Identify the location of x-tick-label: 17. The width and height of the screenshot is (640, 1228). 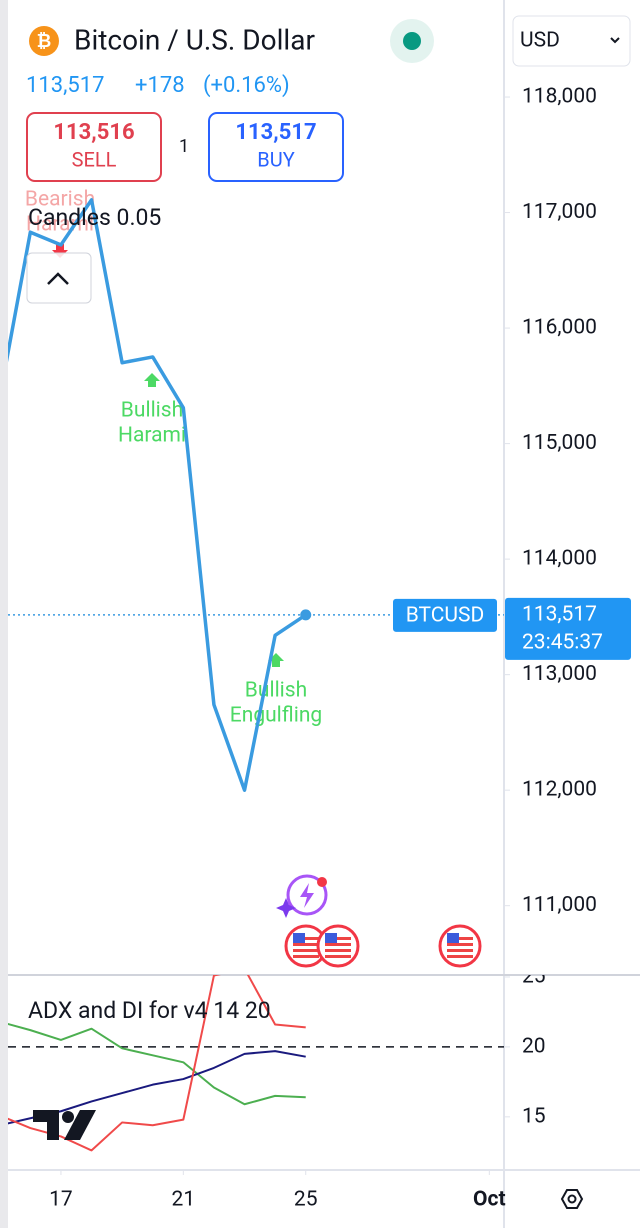
(61, 1200).